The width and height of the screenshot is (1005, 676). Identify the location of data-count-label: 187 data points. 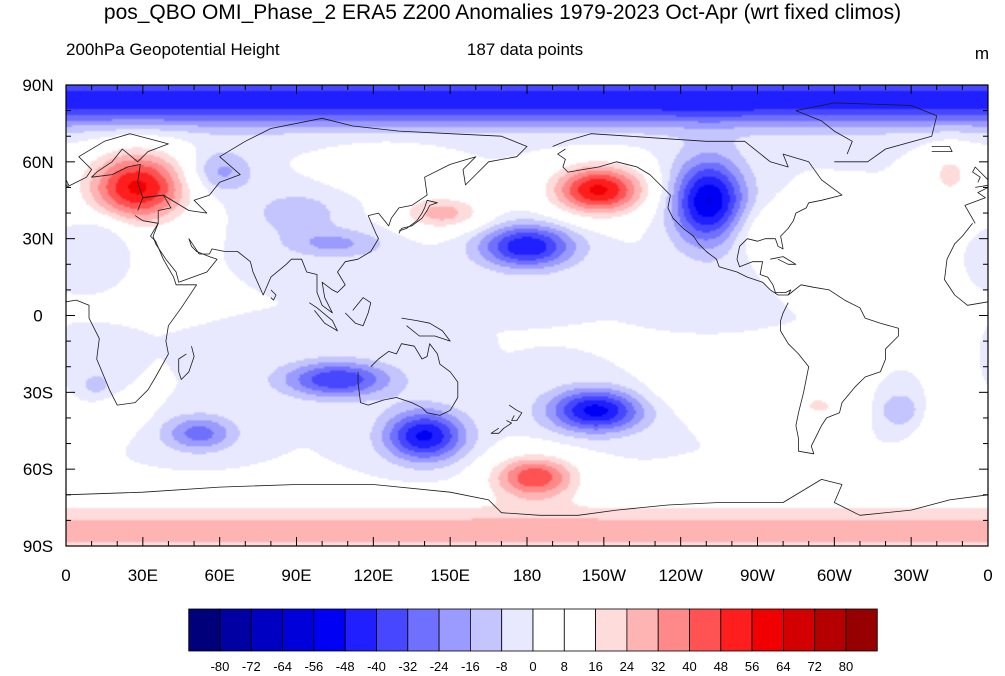
(525, 49).